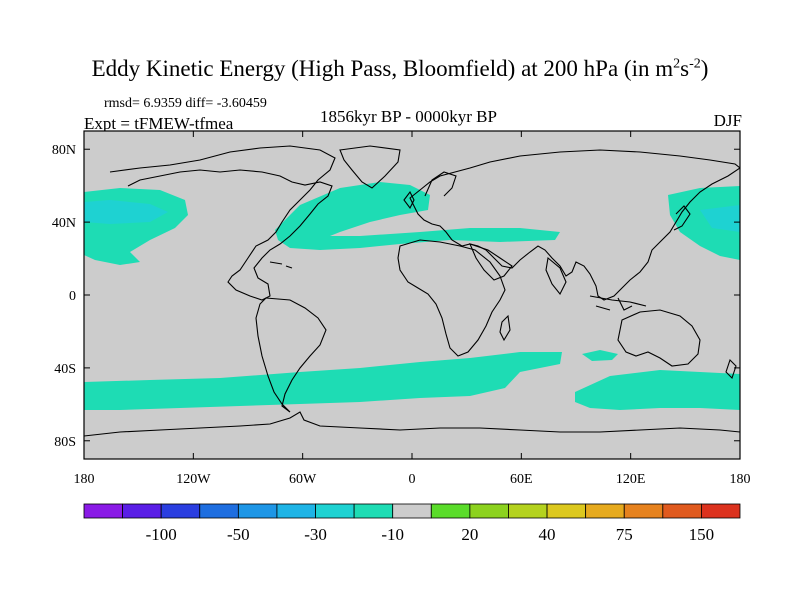 This screenshot has height=600, width=800. Describe the element at coordinates (159, 123) in the screenshot. I see `experiment-label: Expt = tFMEW-tfmea` at that location.